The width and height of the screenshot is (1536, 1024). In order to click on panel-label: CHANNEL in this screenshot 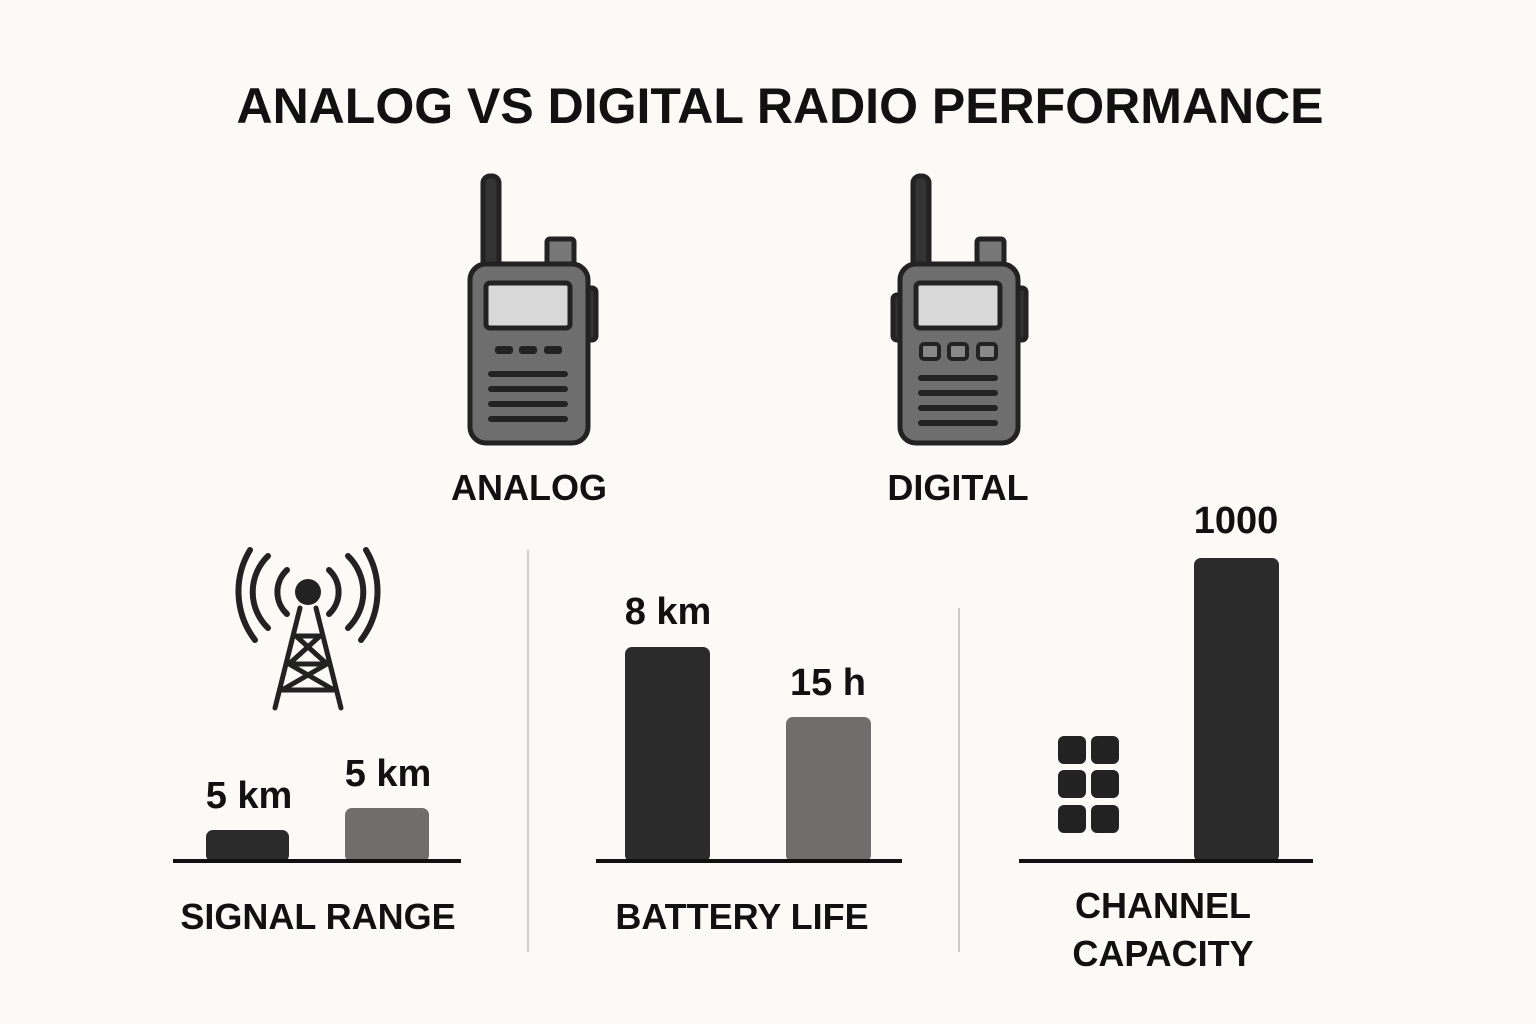, I will do `click(1163, 905)`.